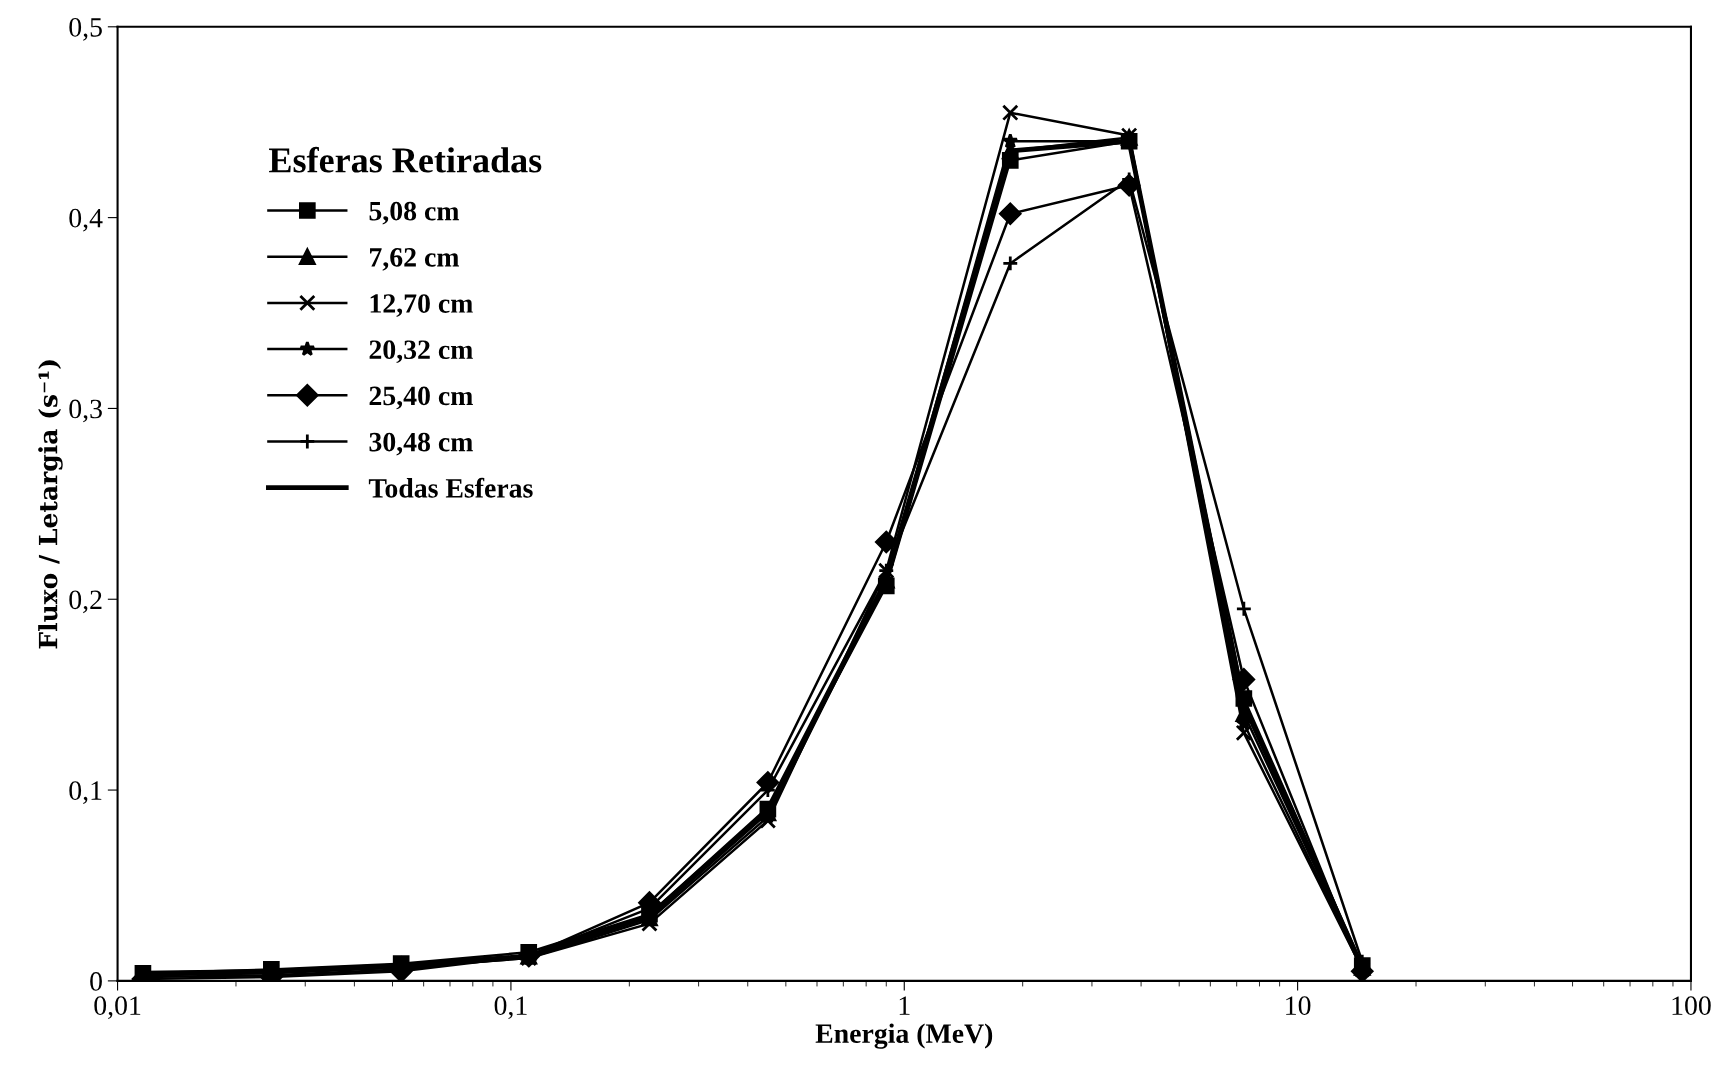 This screenshot has width=1729, height=1072. What do you see at coordinates (85, 792) in the screenshot?
I see `y-tick-label: 0,1` at bounding box center [85, 792].